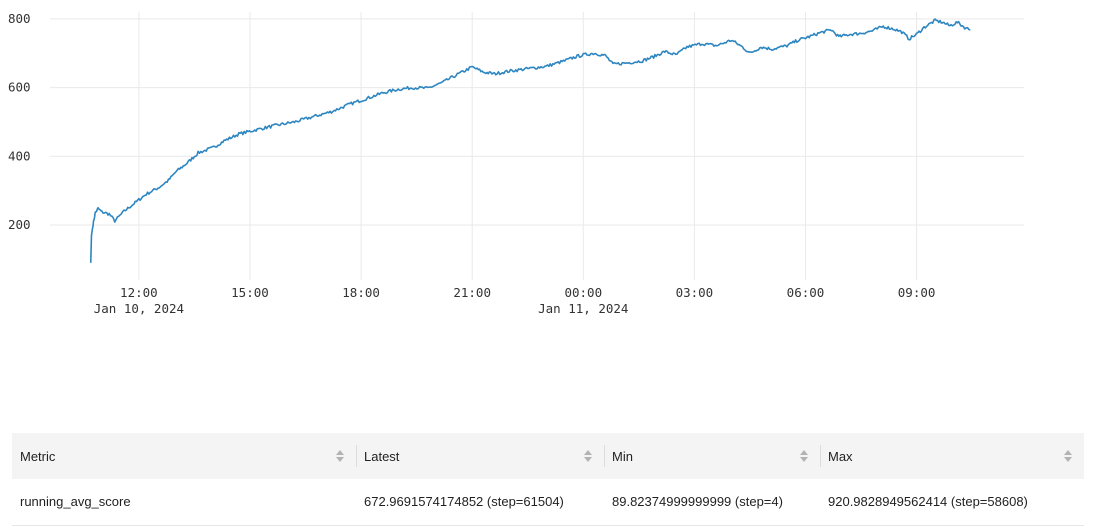  Describe the element at coordinates (184, 456) in the screenshot. I see `column-header-metric: Metric` at that location.